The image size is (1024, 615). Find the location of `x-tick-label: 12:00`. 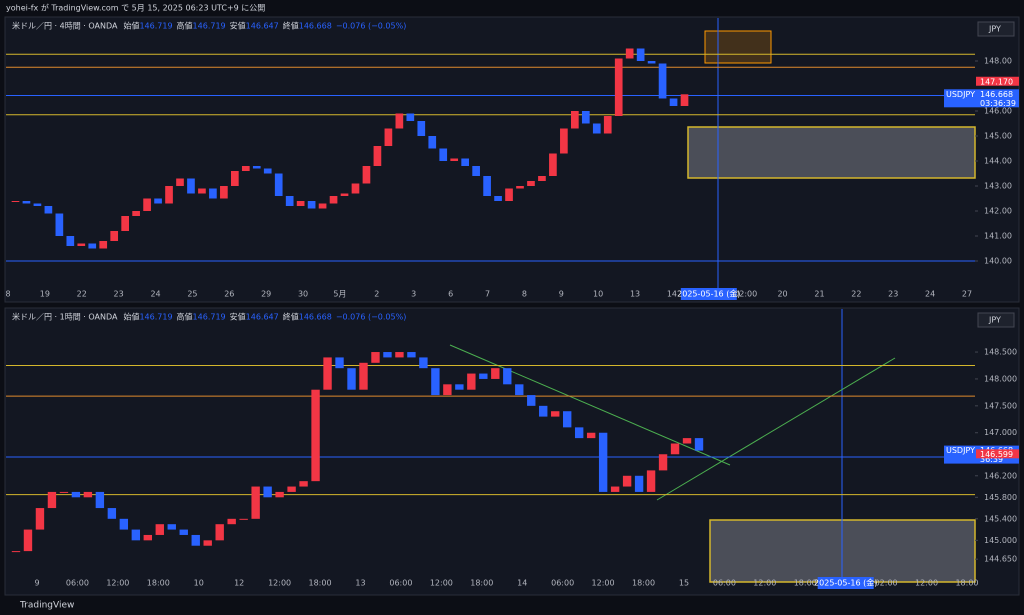

x-tick-label: 12:00 is located at coordinates (926, 583).